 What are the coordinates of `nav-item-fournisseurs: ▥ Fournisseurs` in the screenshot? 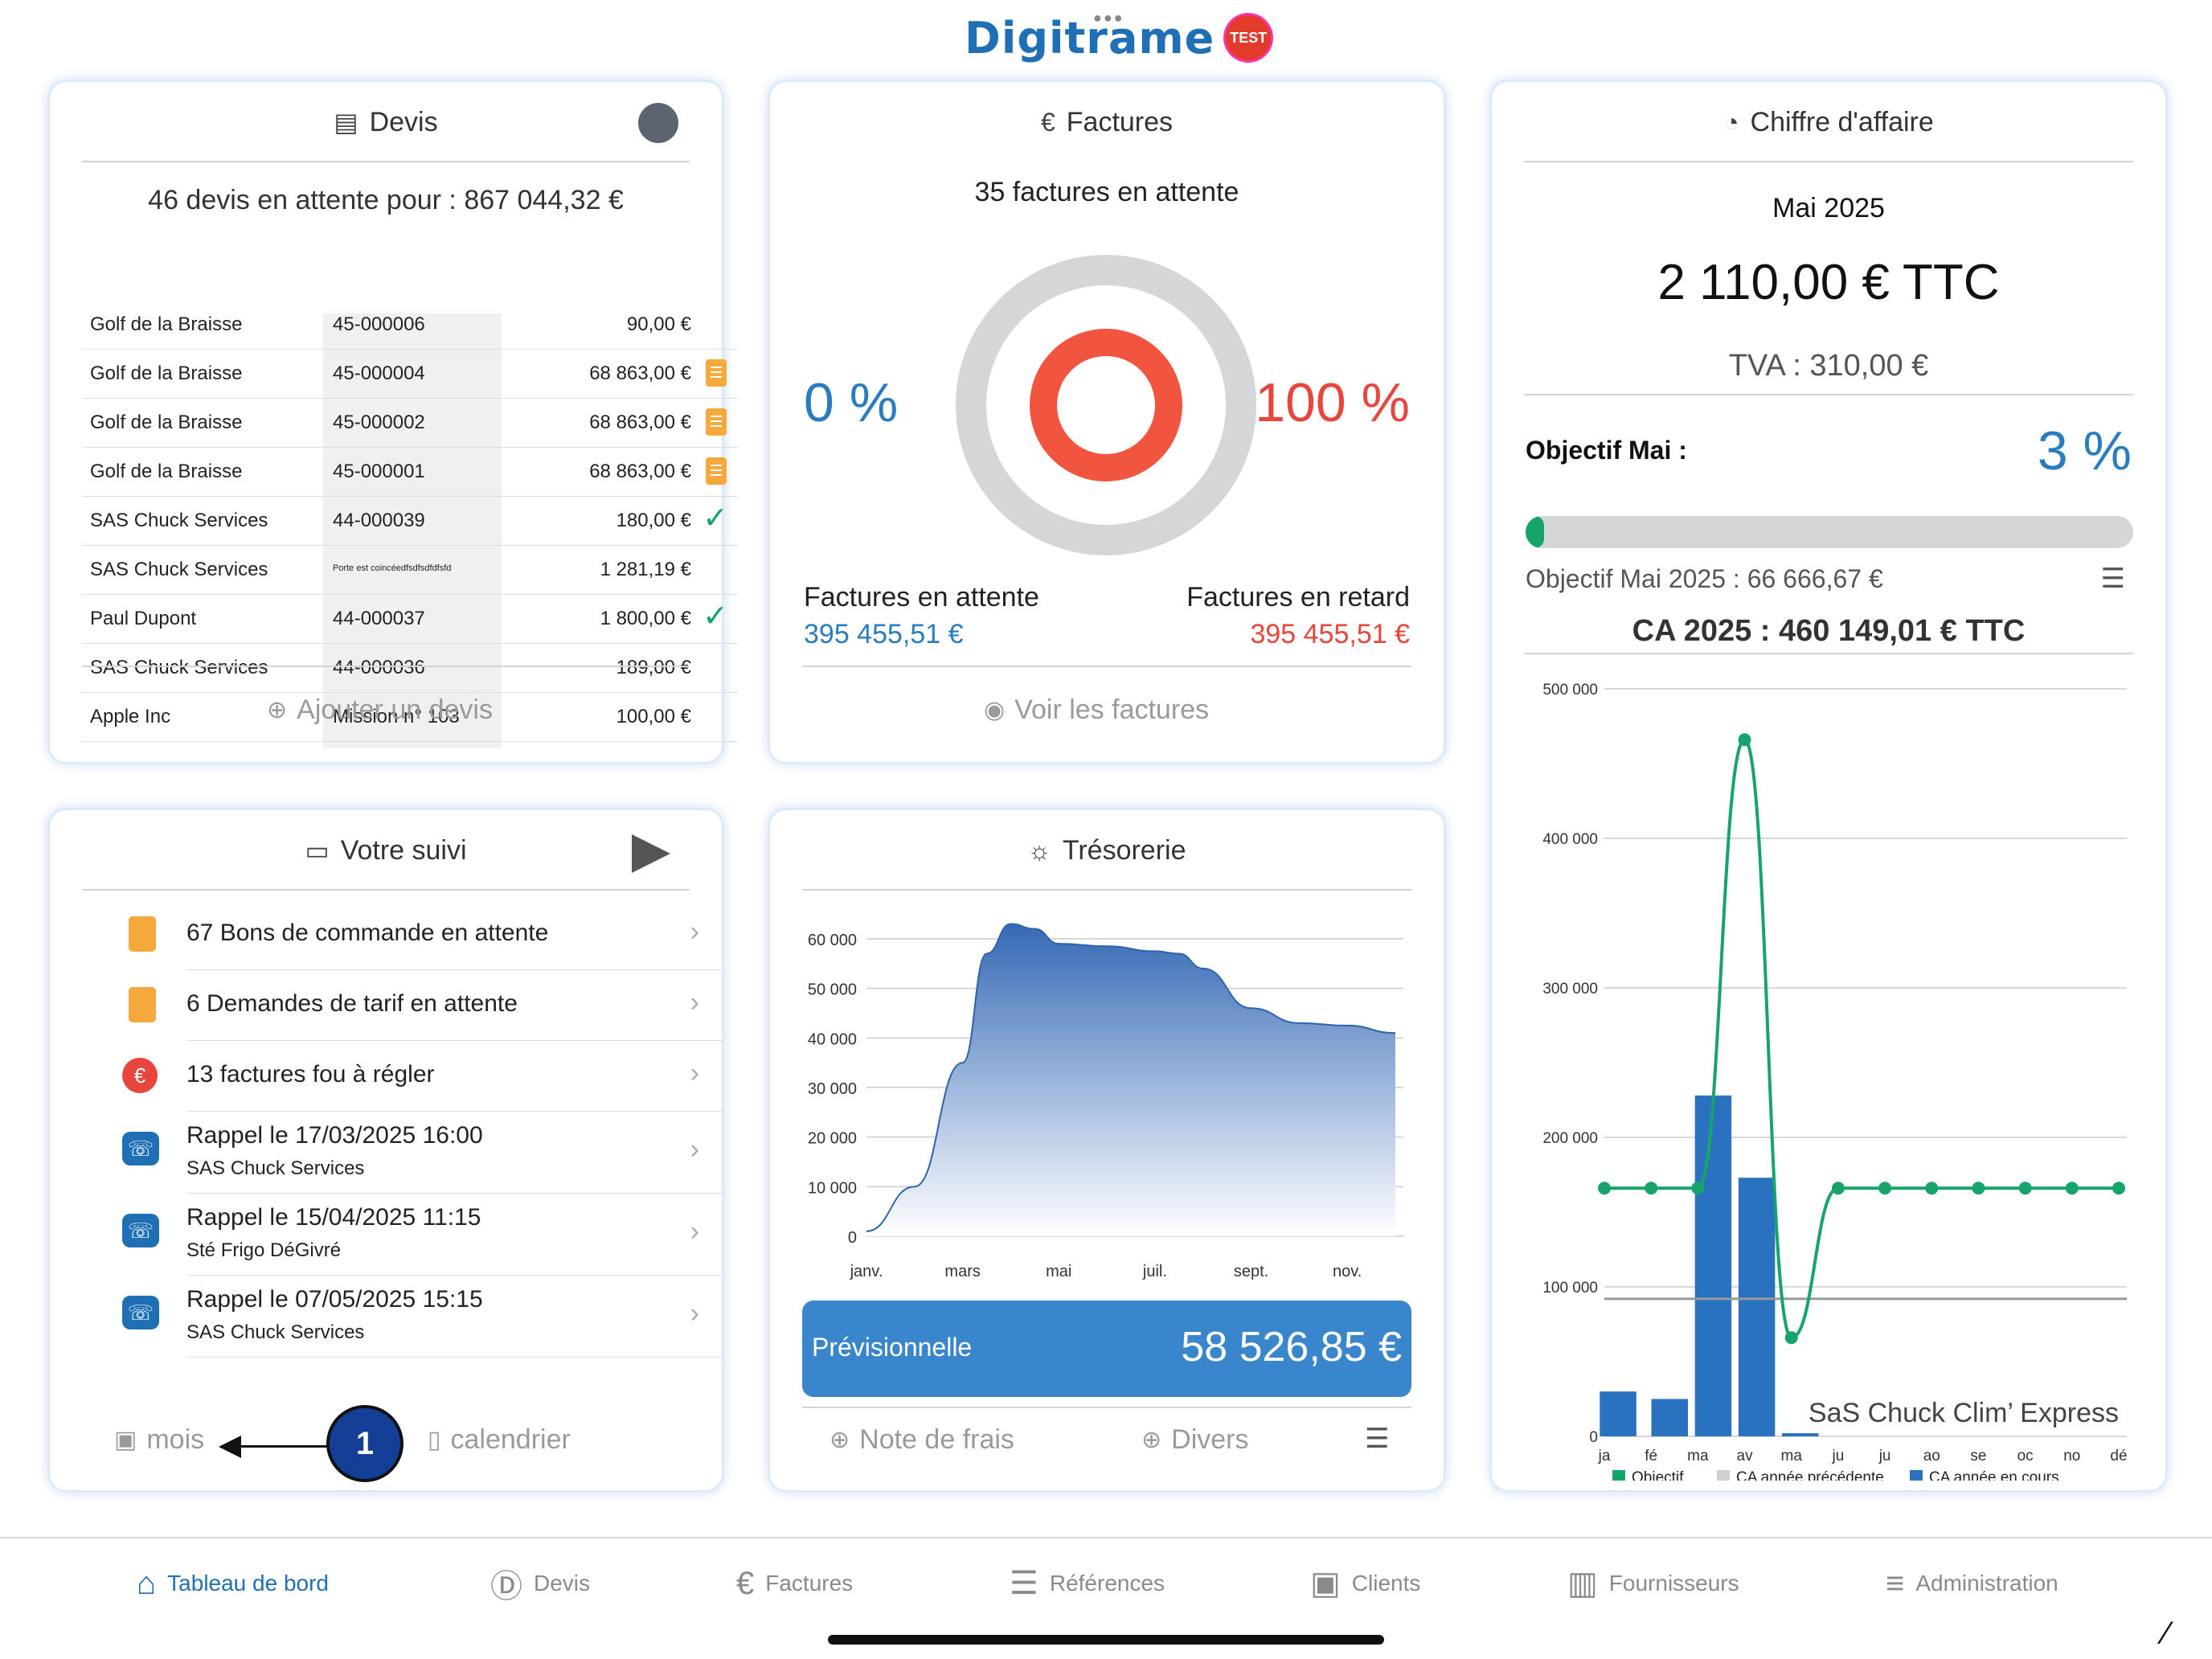 It's located at (1653, 1583).